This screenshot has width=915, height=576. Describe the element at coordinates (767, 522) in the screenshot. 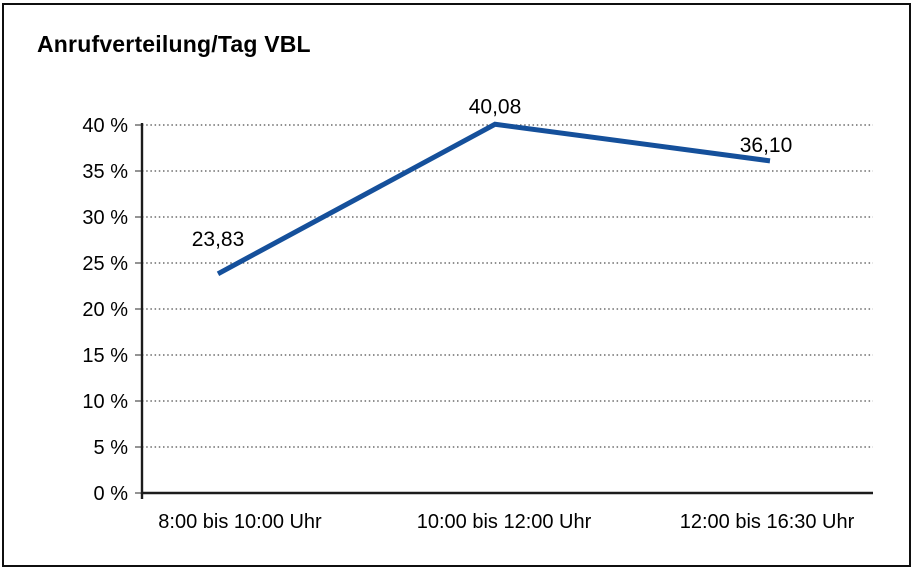

I see `x-axis-label: 12:00 bis 16:30 Uhr` at that location.